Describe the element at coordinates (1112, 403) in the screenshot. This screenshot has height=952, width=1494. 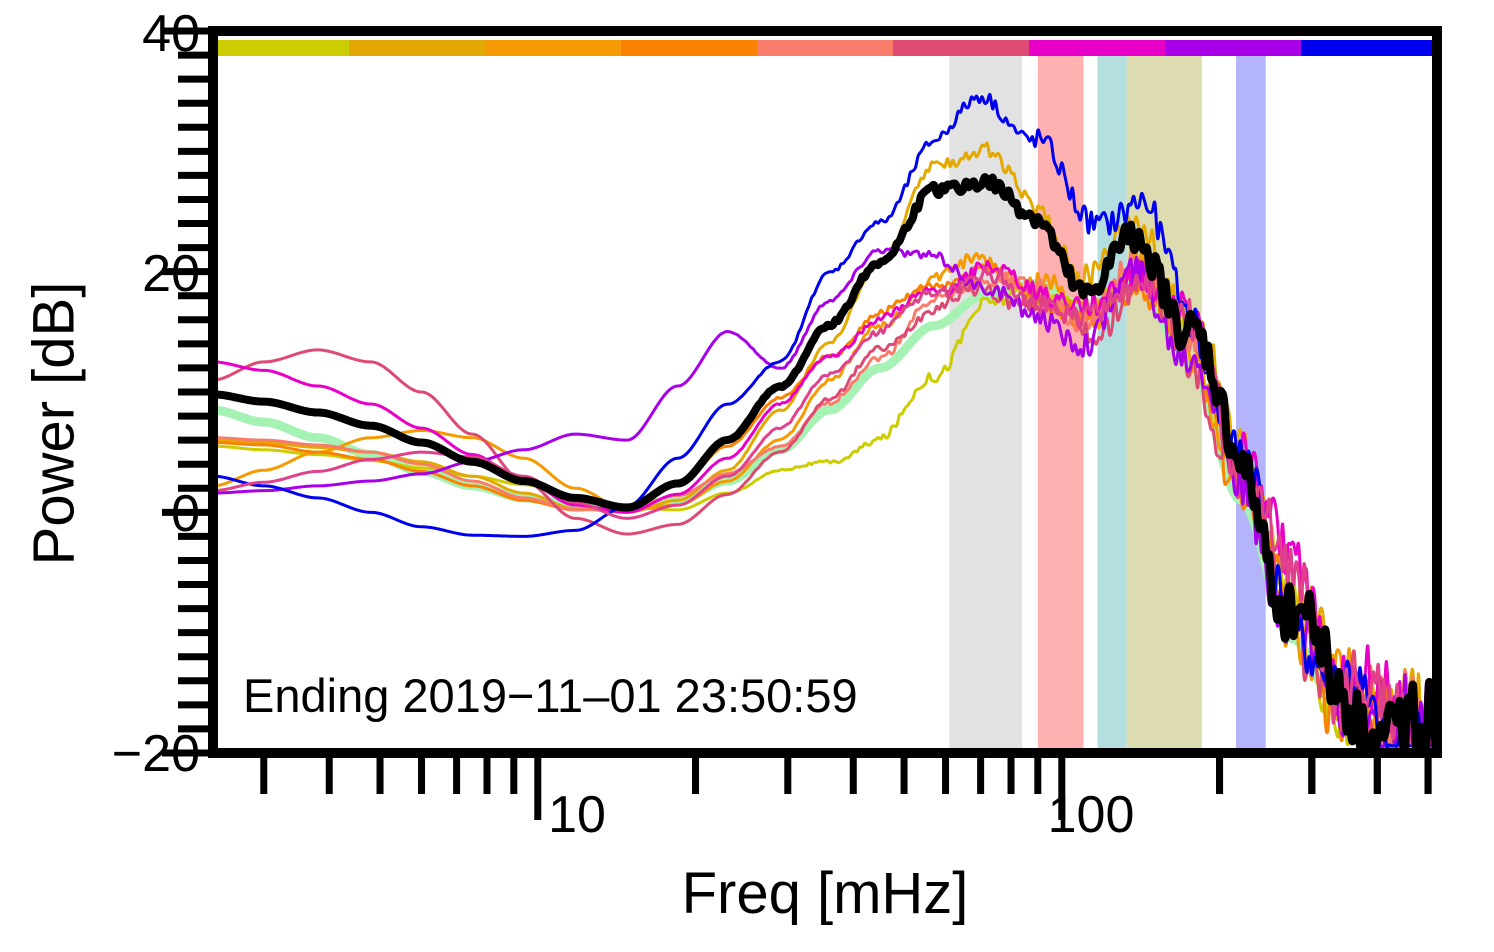
I see `band-cyan` at that location.